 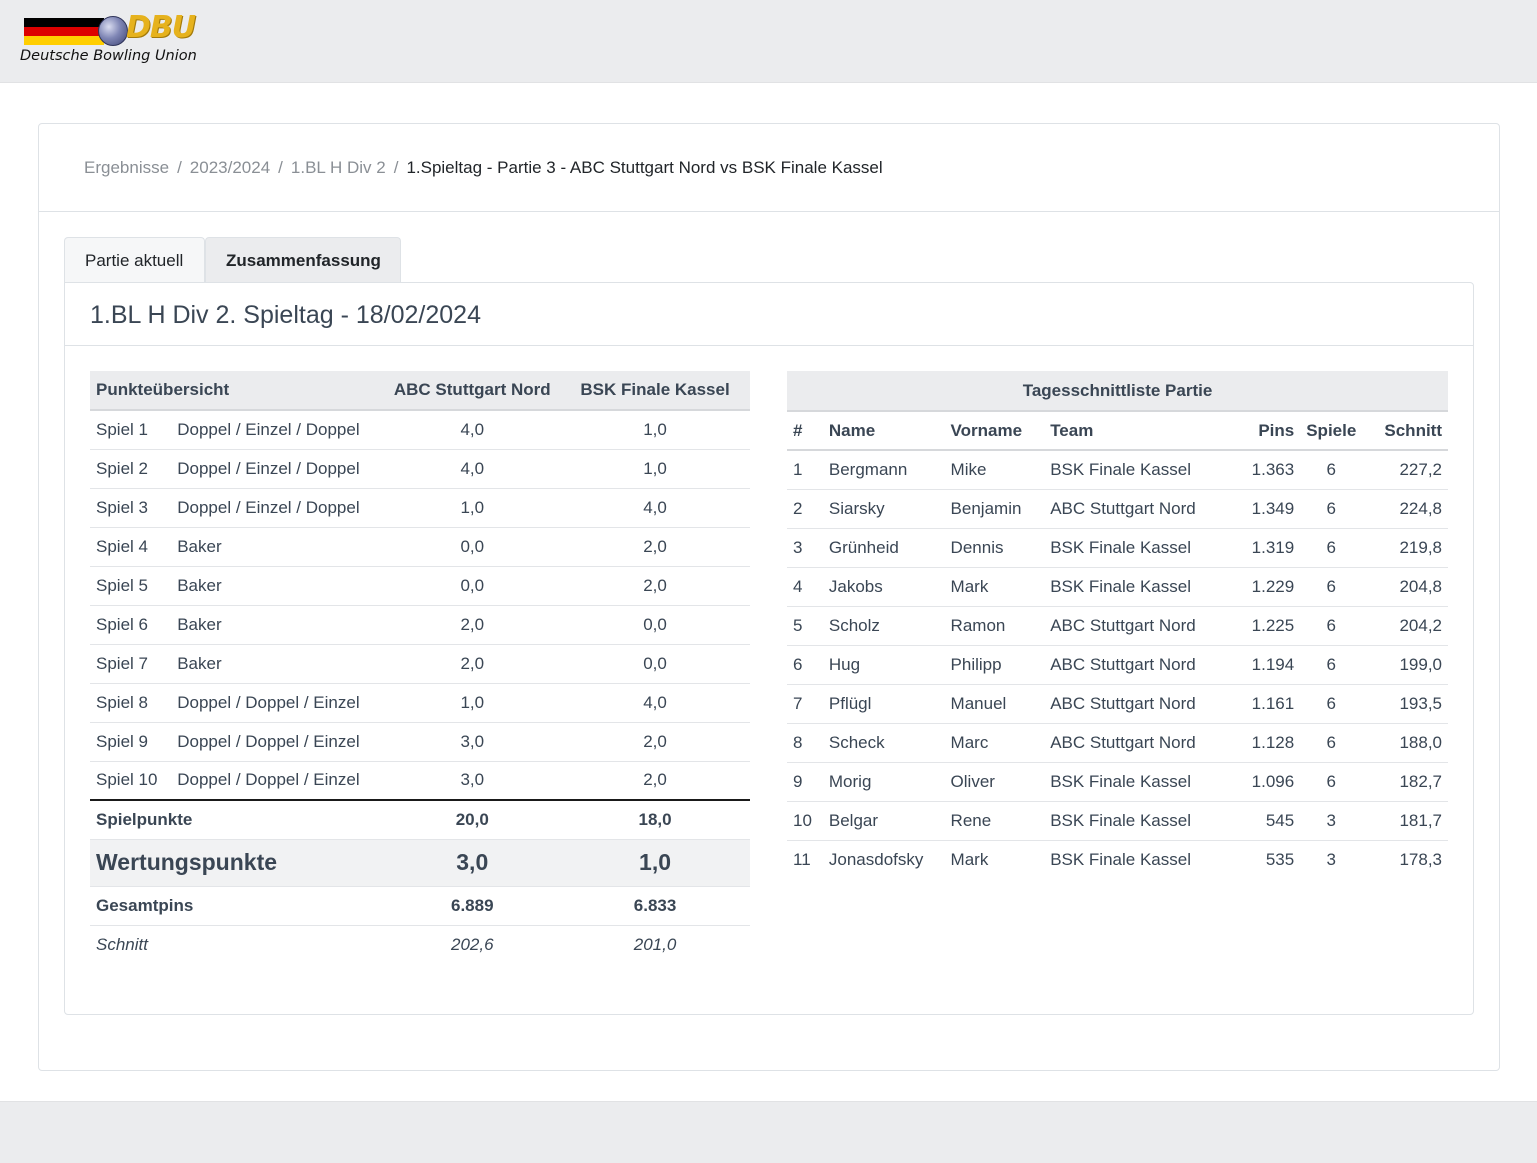 I want to click on spielpunkte-row: Spielpunkte 20,0 18,0, so click(x=420, y=819).